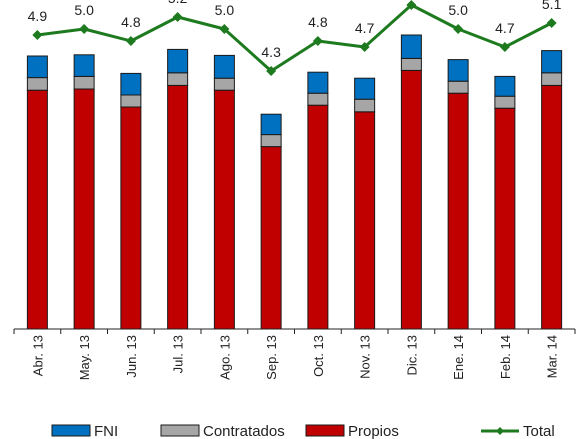 The image size is (577, 439). What do you see at coordinates (552, 356) in the screenshot?
I see `x-tick-label: Mar. 14` at bounding box center [552, 356].